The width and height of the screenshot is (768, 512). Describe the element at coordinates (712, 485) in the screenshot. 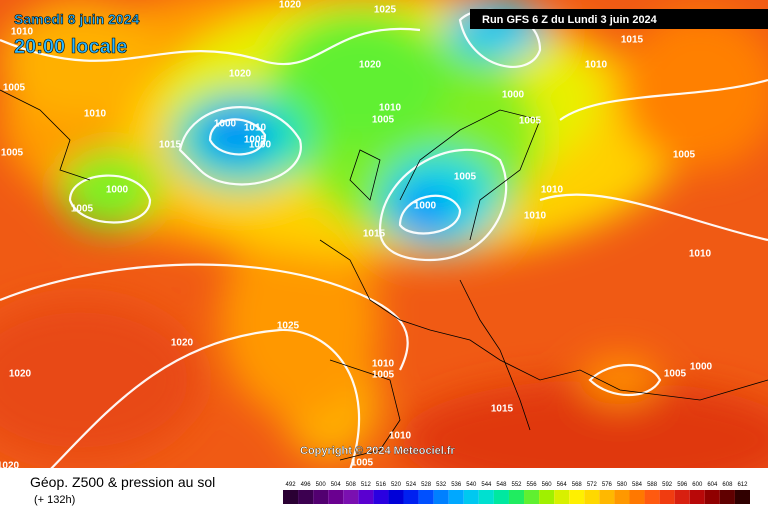

I see `scale-label: 604` at that location.